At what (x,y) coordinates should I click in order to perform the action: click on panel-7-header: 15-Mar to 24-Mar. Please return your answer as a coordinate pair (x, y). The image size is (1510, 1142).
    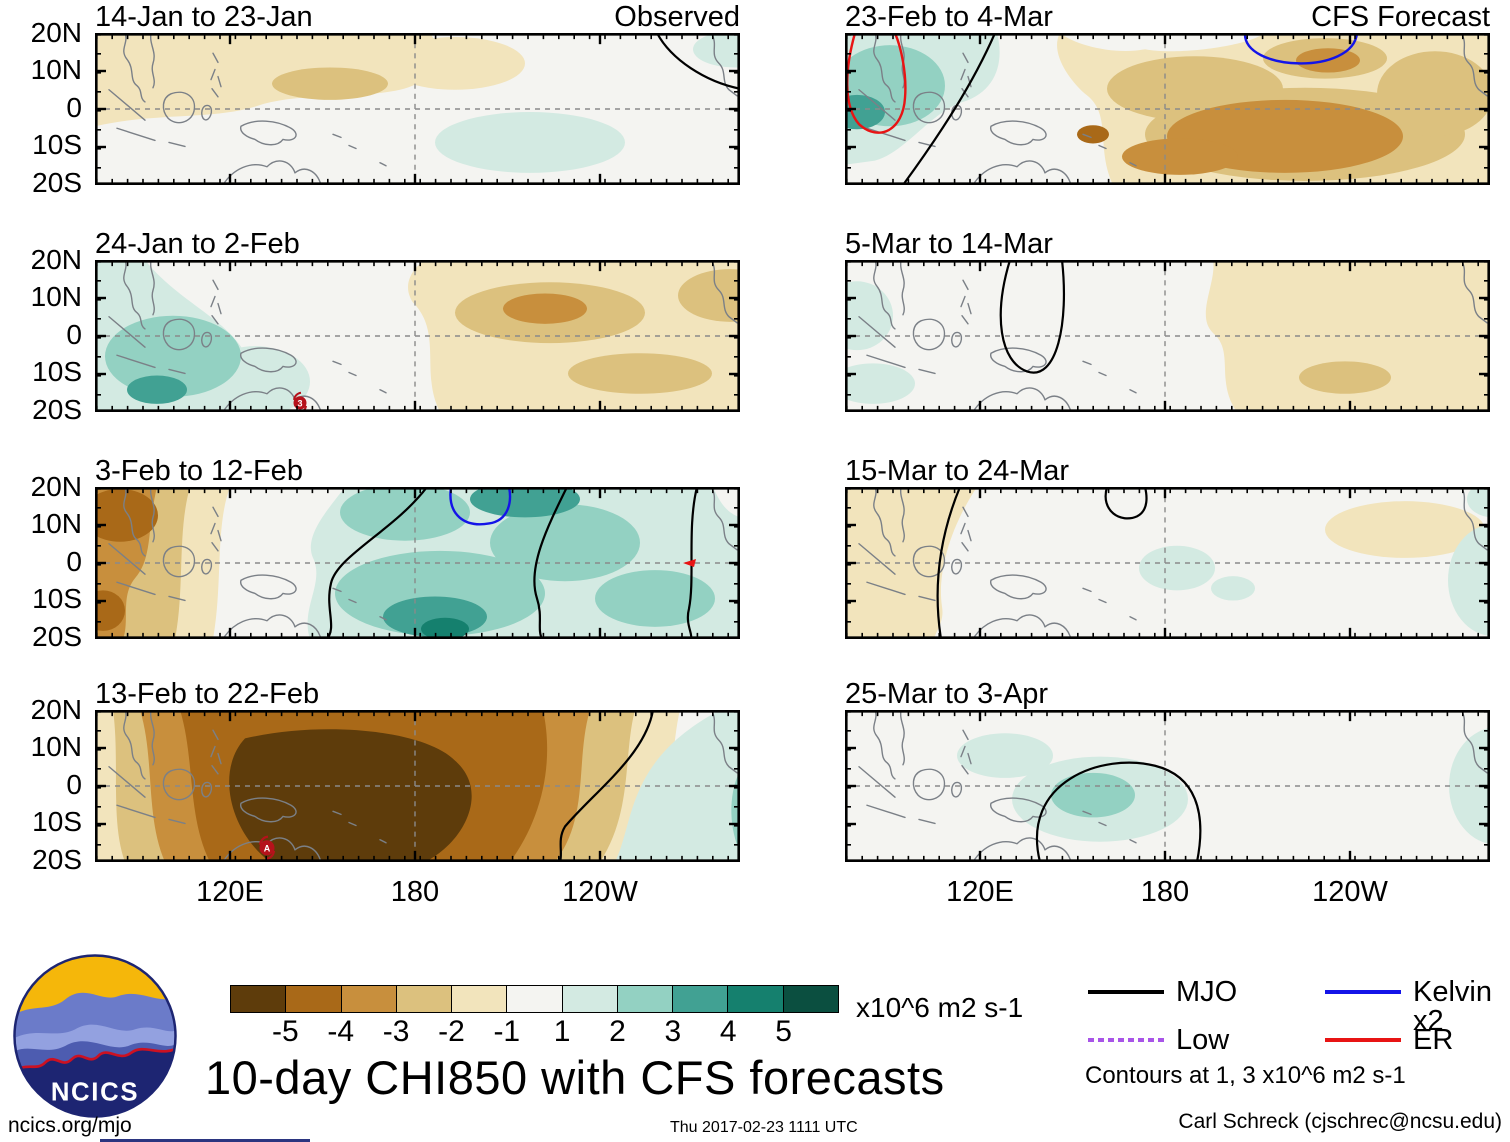
    Looking at the image, I should click on (1167, 470).